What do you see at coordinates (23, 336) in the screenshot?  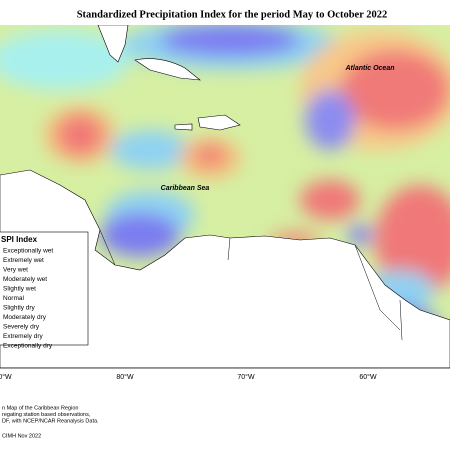 I see `legend-entry: Extremely dry` at bounding box center [23, 336].